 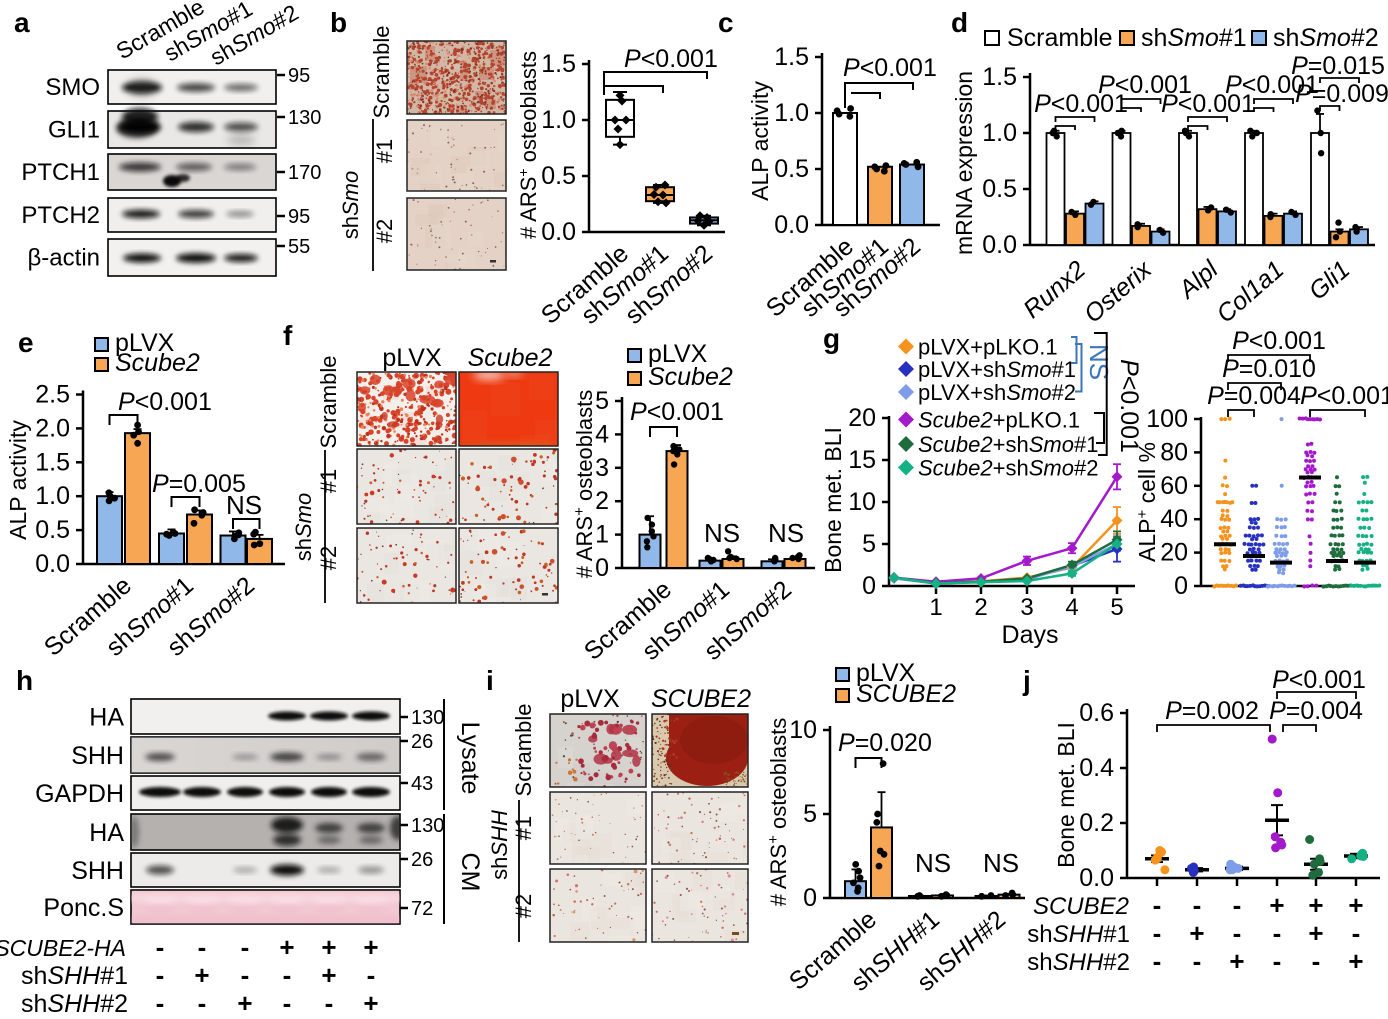 I want to click on svg-text: 1.0, so click(x=558, y=120).